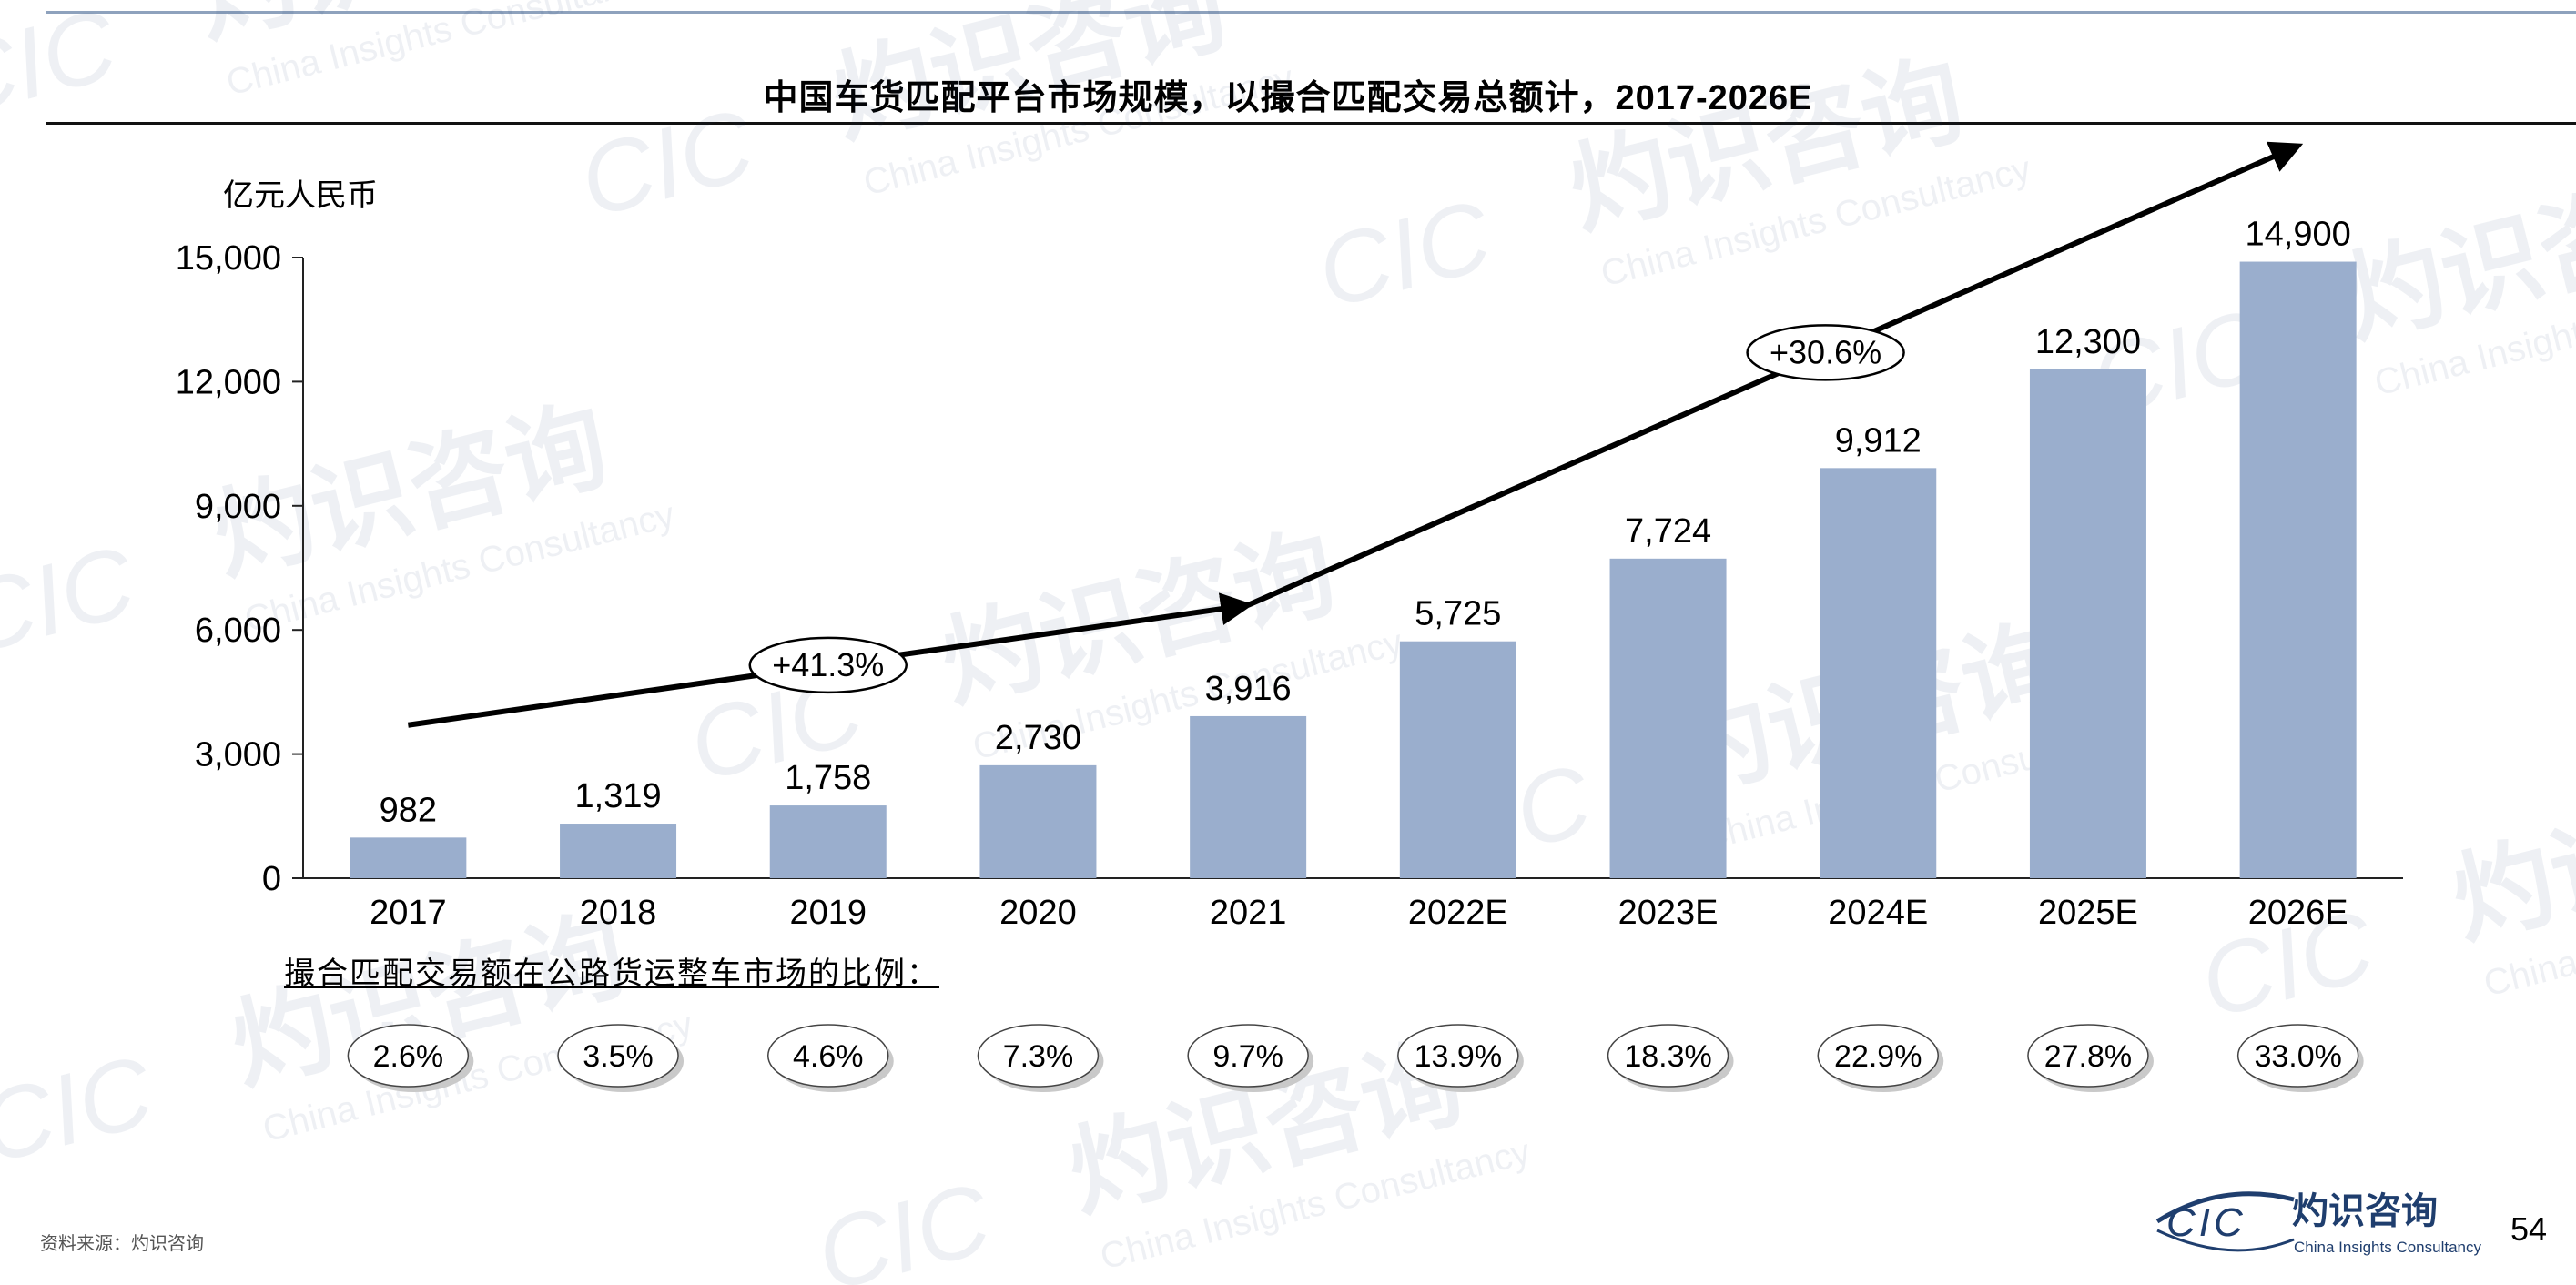 The height and width of the screenshot is (1285, 2576). What do you see at coordinates (1248, 689) in the screenshot?
I see `bar-value-label: 3,916` at bounding box center [1248, 689].